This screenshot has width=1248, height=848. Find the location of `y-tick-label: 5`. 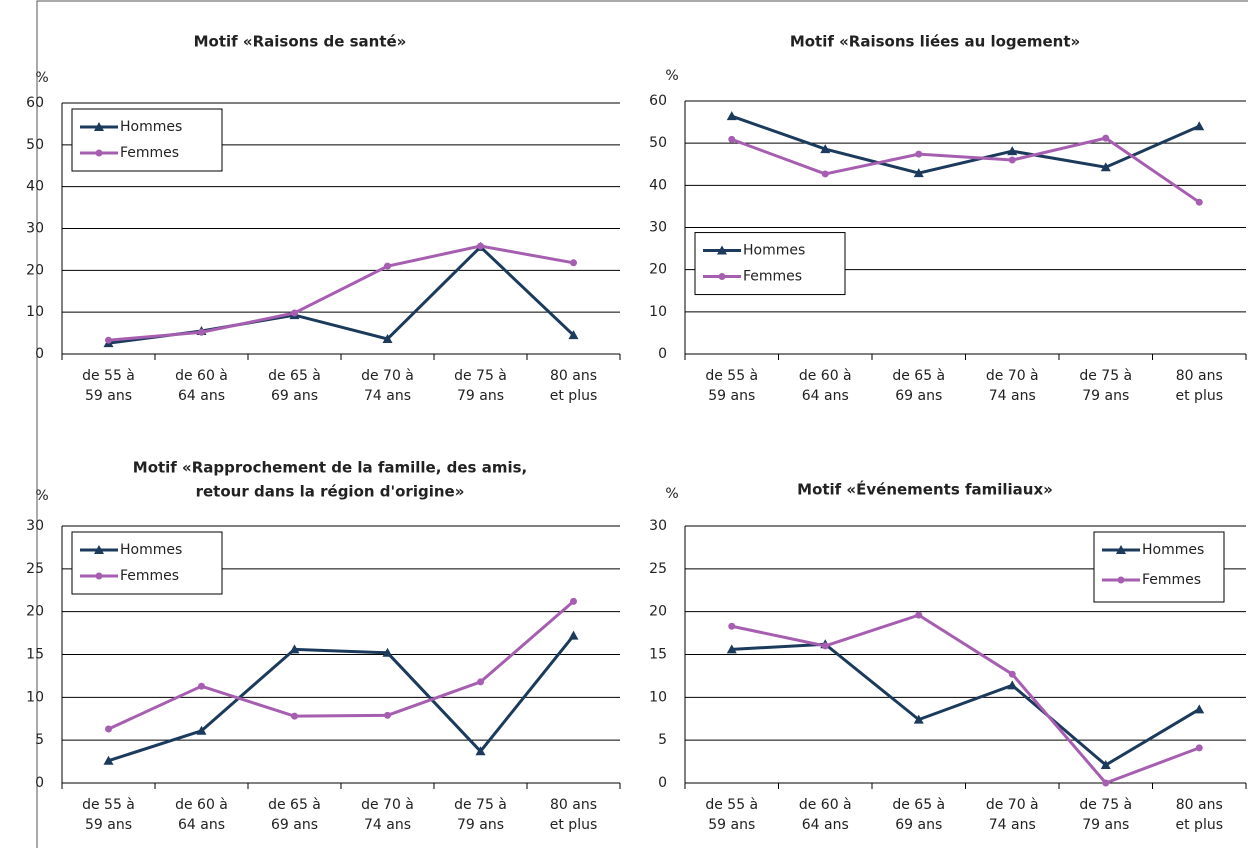

y-tick-label: 5 is located at coordinates (662, 740).